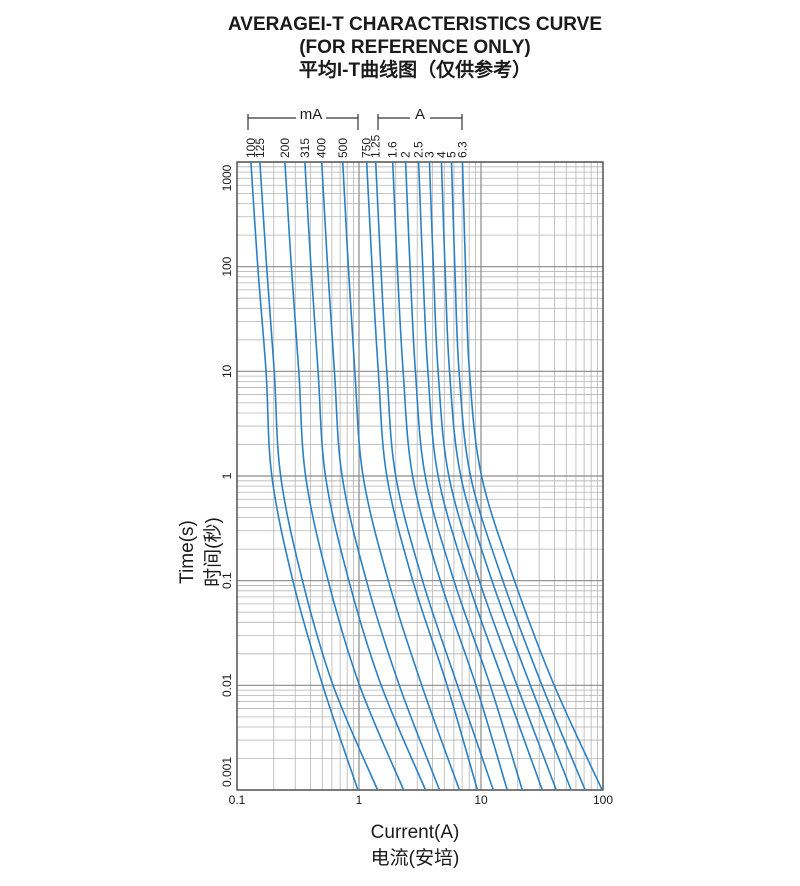 This screenshot has width=800, height=886. Describe the element at coordinates (227, 371) in the screenshot. I see `y-tick-label: 10` at that location.